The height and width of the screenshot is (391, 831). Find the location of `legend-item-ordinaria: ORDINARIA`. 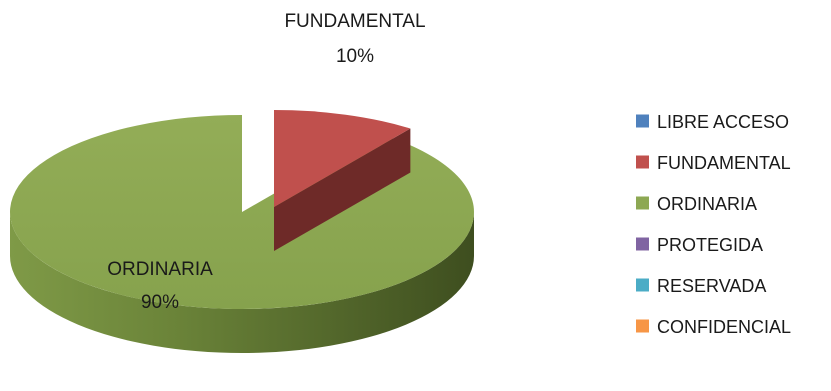

legend-item-ordinaria: ORDINARIA is located at coordinates (696, 204).